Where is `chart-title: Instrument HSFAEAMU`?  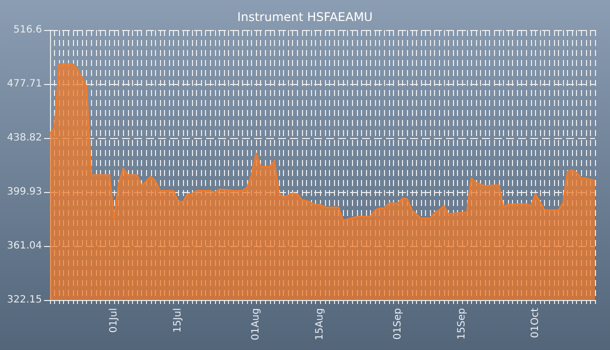
chart-title: Instrument HSFAEAMU is located at coordinates (305, 17).